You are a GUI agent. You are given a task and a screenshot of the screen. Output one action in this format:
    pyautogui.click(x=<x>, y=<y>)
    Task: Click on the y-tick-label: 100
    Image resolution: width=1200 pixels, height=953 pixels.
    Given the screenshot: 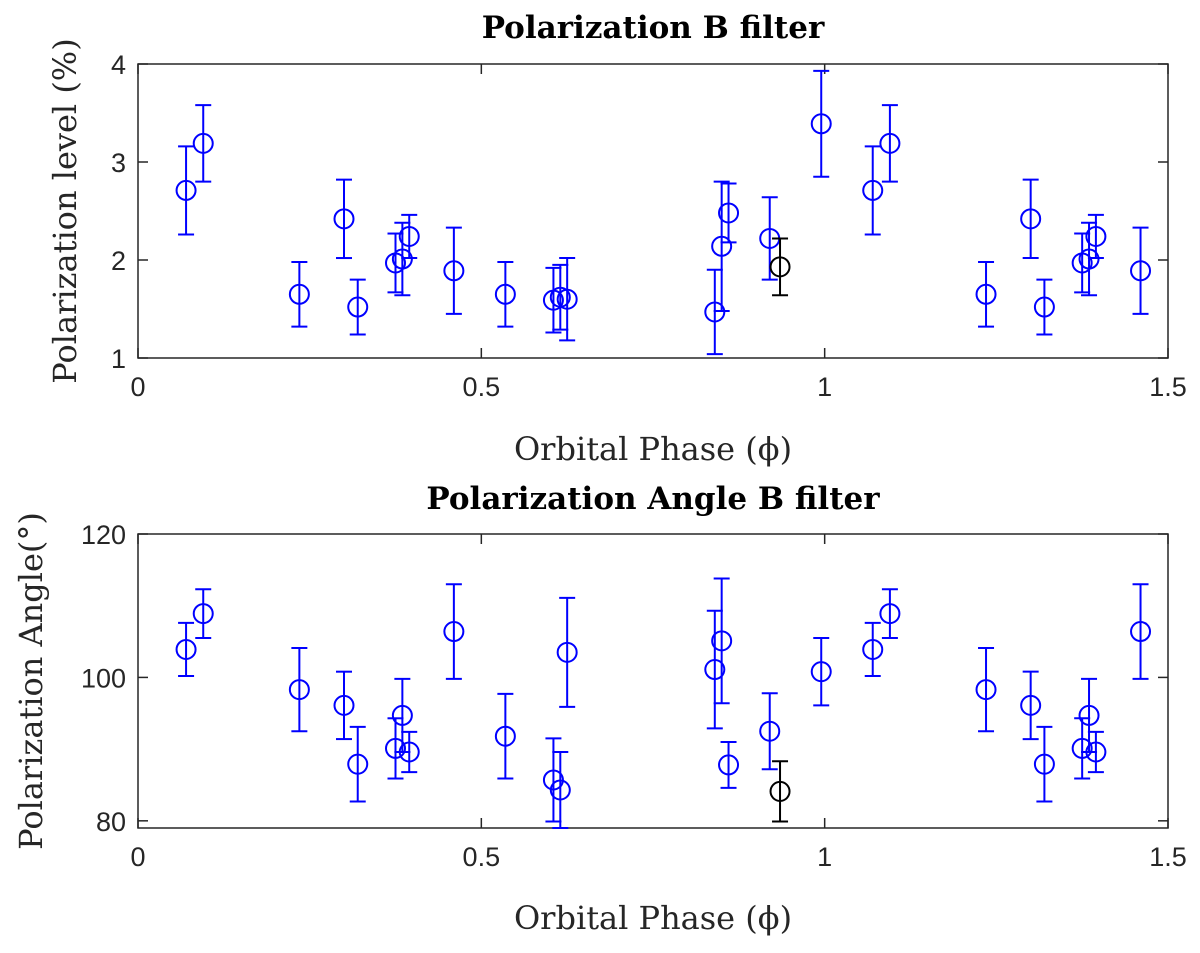 What is the action you would take?
    pyautogui.click(x=103, y=678)
    